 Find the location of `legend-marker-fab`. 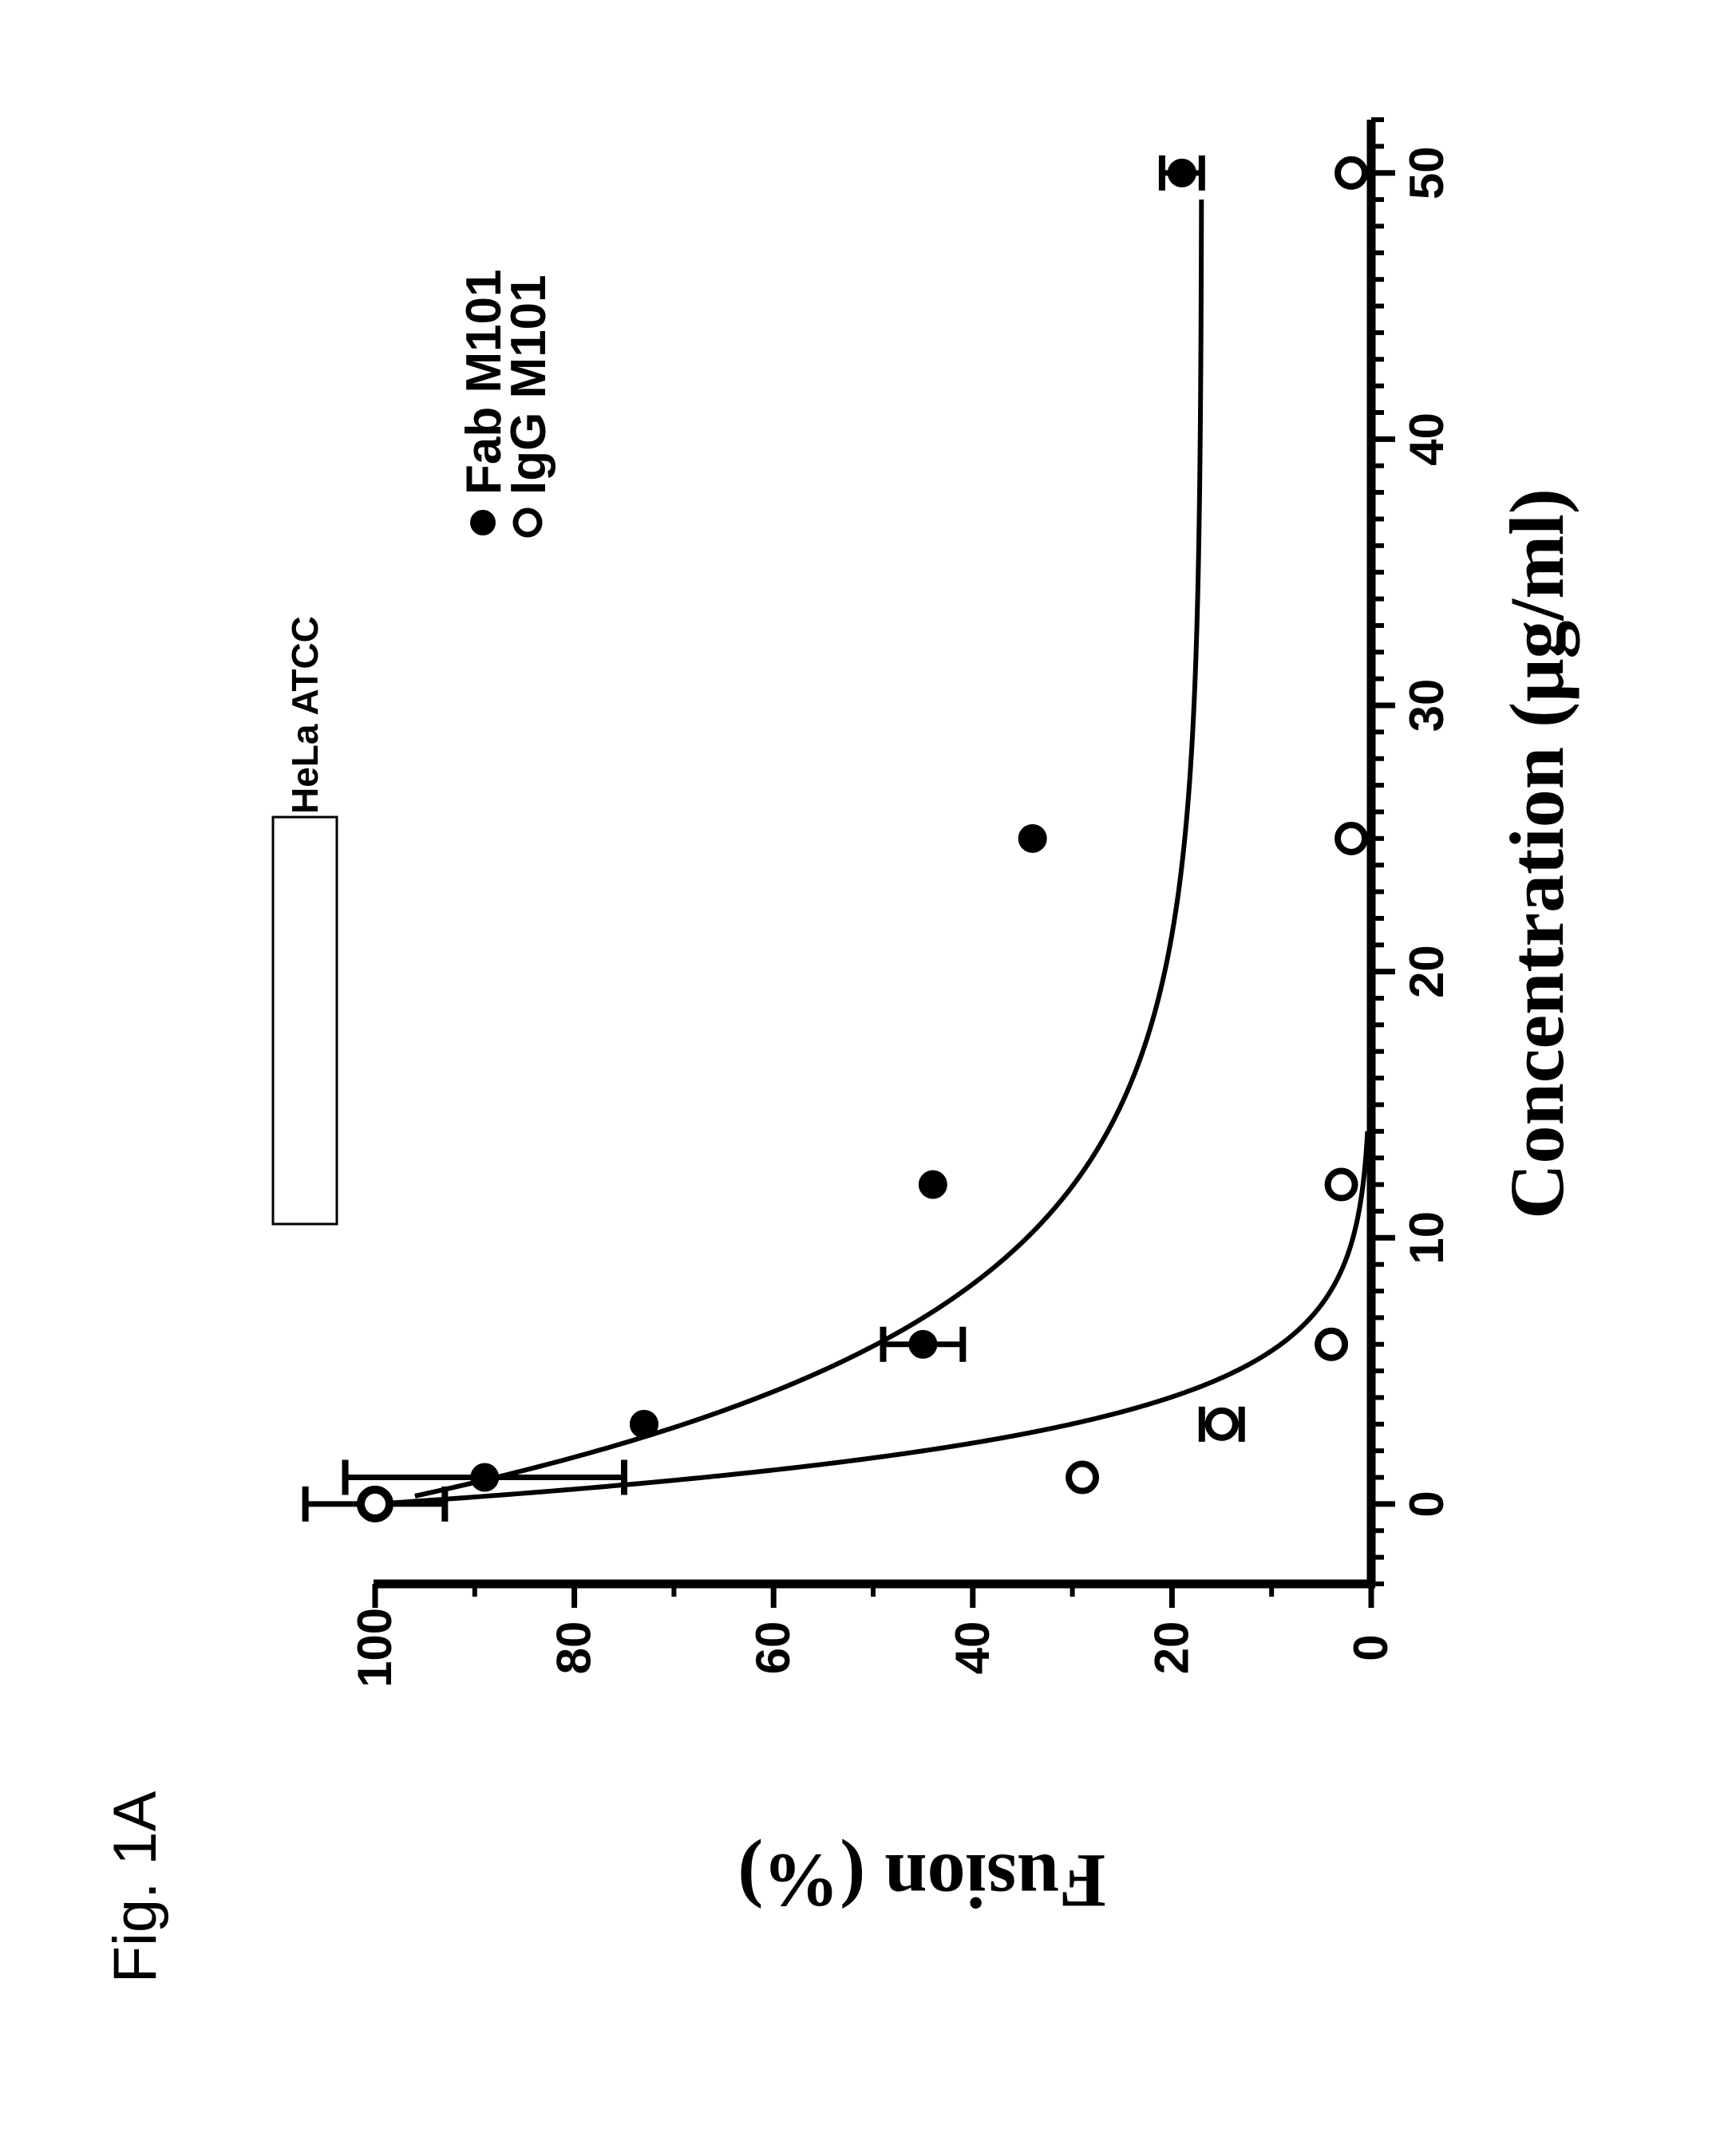

legend-marker-fab is located at coordinates (483, 523).